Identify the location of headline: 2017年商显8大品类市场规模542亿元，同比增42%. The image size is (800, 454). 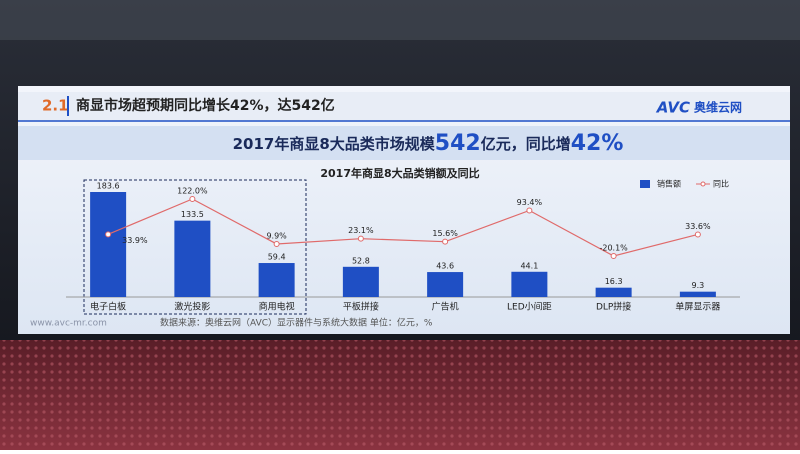
(428, 143).